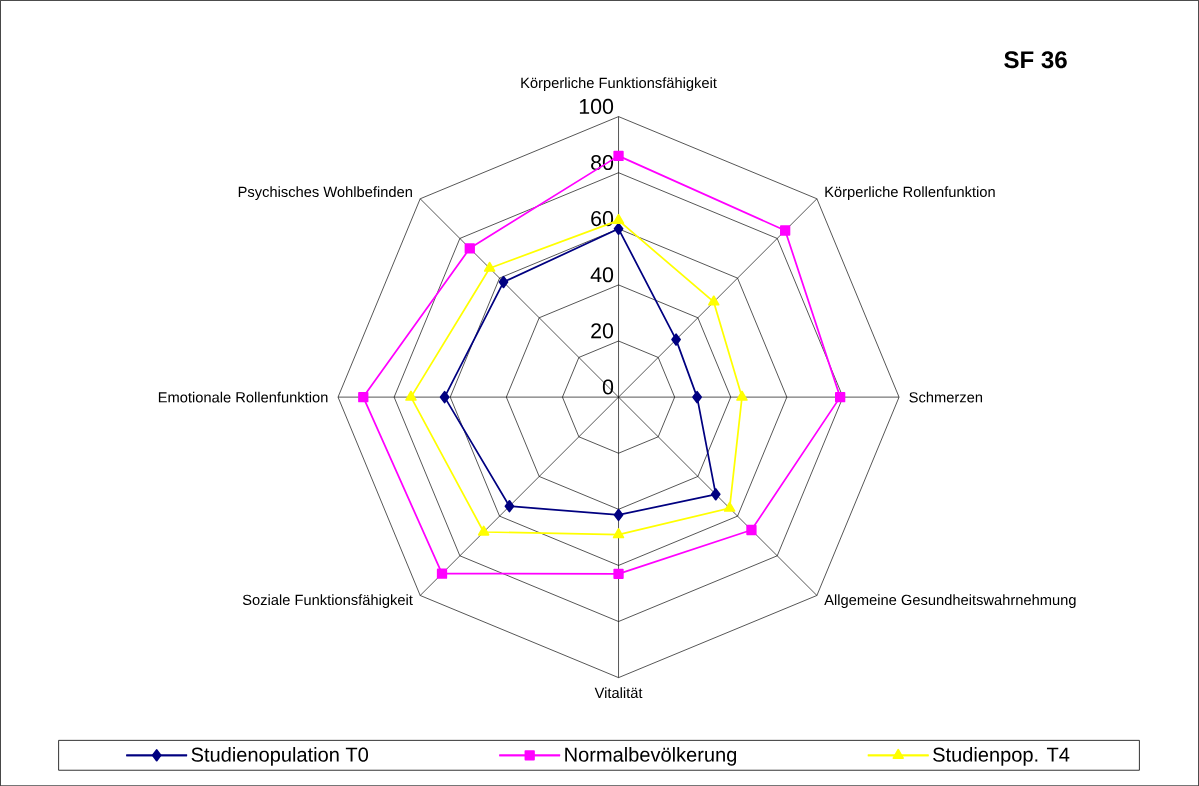  What do you see at coordinates (602, 275) in the screenshot?
I see `y-tick-label: 40` at bounding box center [602, 275].